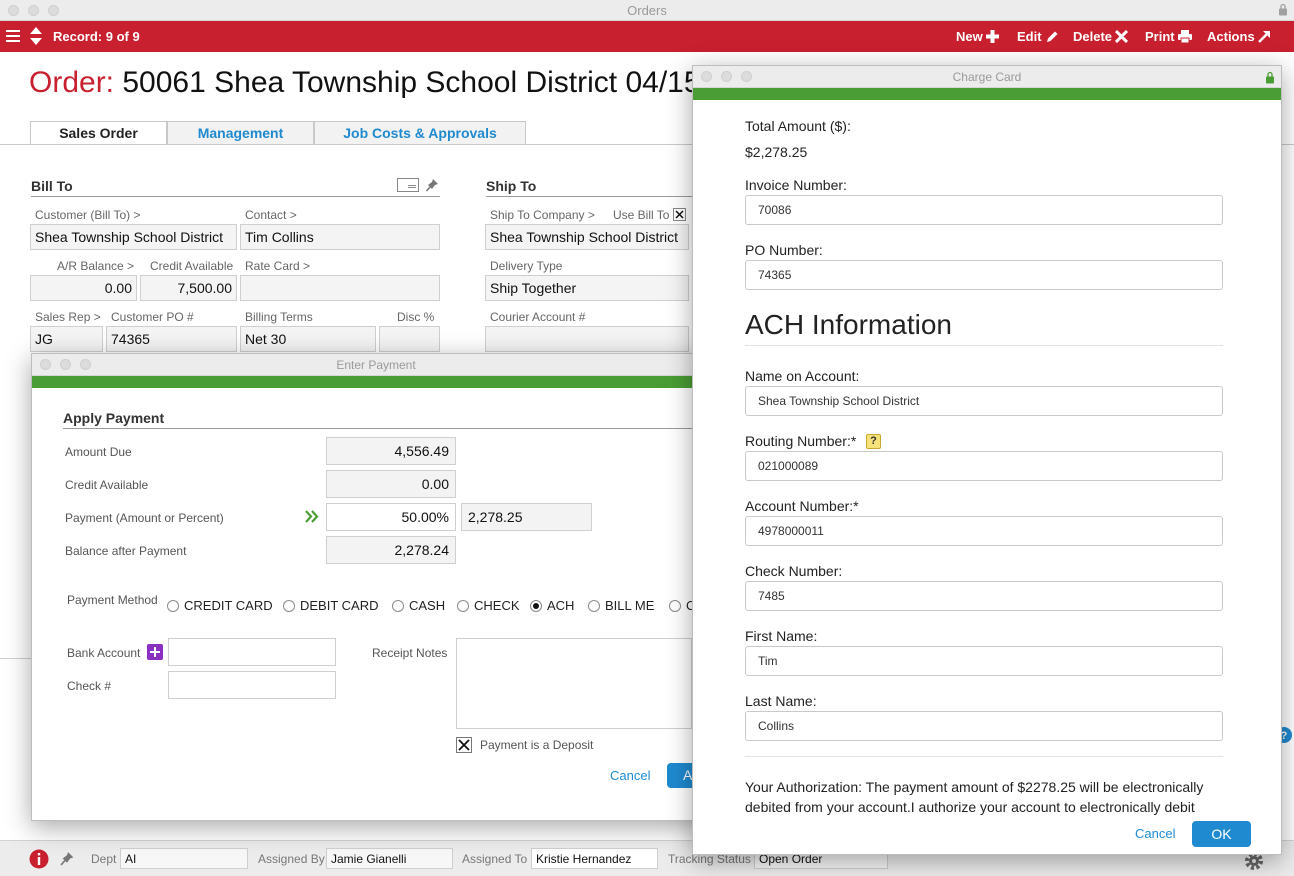 The width and height of the screenshot is (1294, 876). What do you see at coordinates (39, 859) in the screenshot?
I see `info-alert-icon` at bounding box center [39, 859].